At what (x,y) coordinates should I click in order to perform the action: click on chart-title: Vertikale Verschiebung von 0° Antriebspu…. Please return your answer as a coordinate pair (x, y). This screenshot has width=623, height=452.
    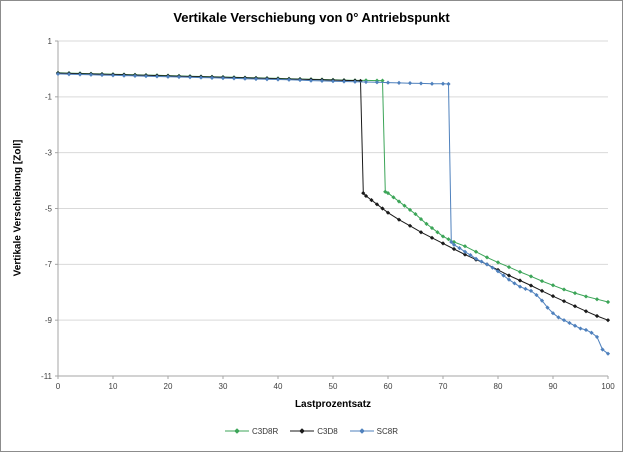
    Looking at the image, I should click on (311, 17).